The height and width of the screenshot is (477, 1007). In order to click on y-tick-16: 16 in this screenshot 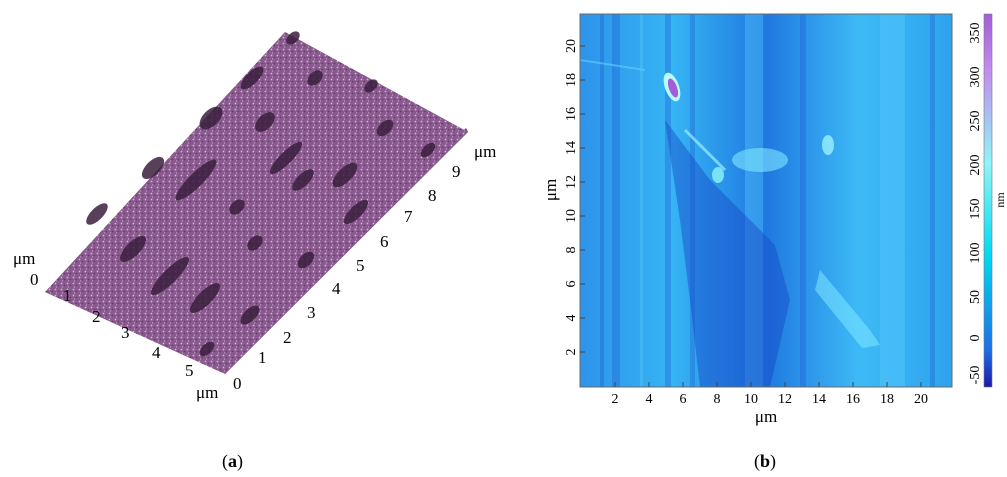, I will do `click(571, 114)`.